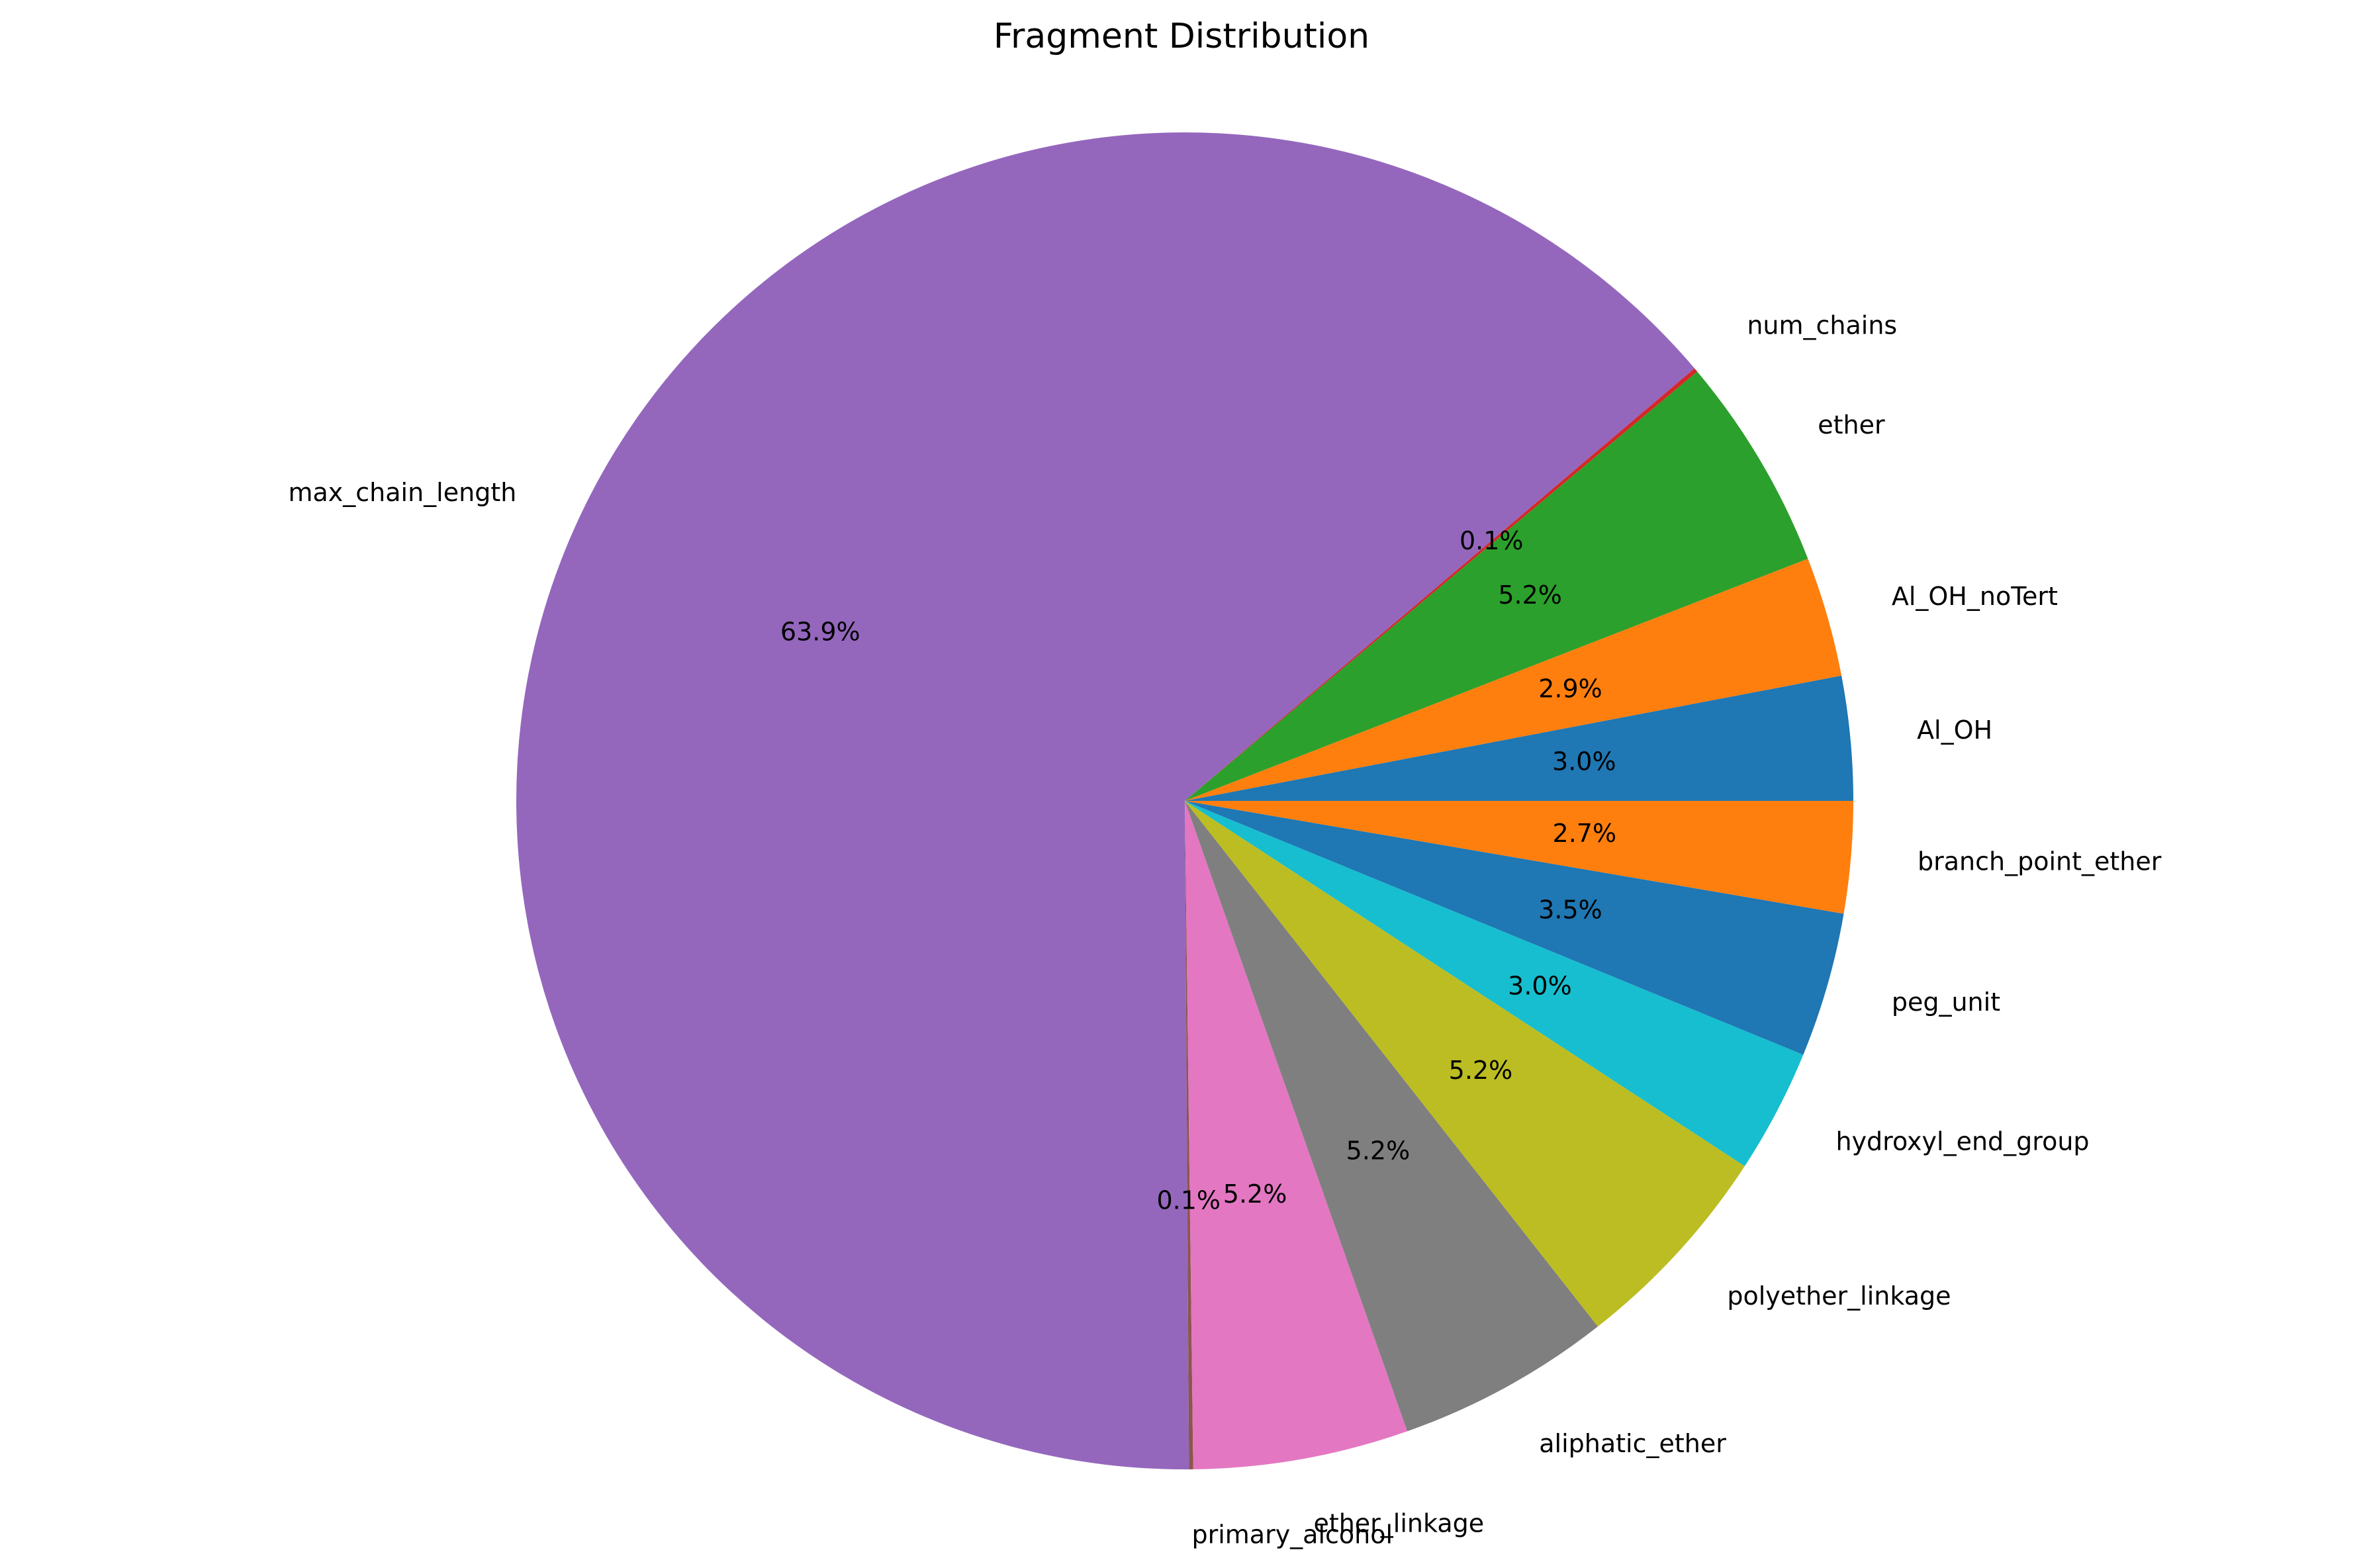 This screenshot has width=2363, height=1568. Describe the element at coordinates (1296, 1135) in the screenshot. I see `pie-slice-ether-linkage` at that location.